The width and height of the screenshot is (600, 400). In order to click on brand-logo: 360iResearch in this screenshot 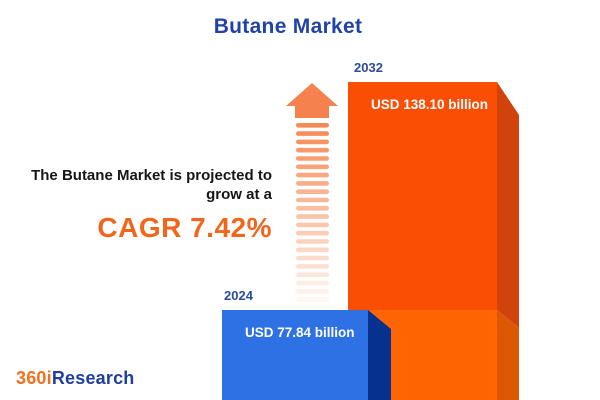, I will do `click(75, 378)`.